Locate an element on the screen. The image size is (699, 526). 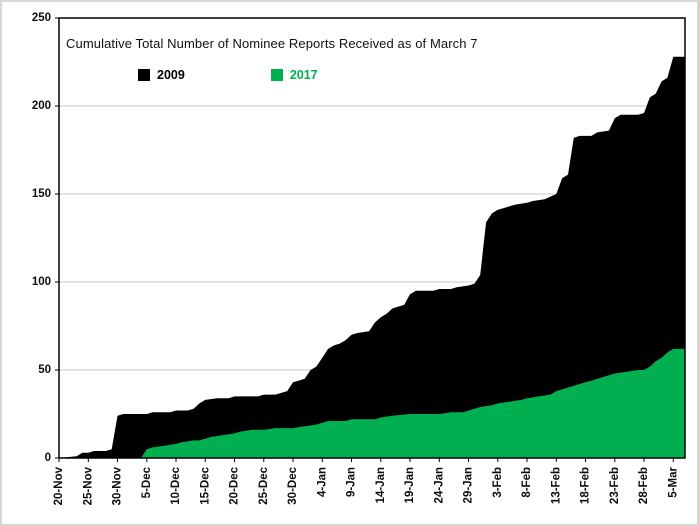
y-tick-label: 0 is located at coordinates (48, 458).